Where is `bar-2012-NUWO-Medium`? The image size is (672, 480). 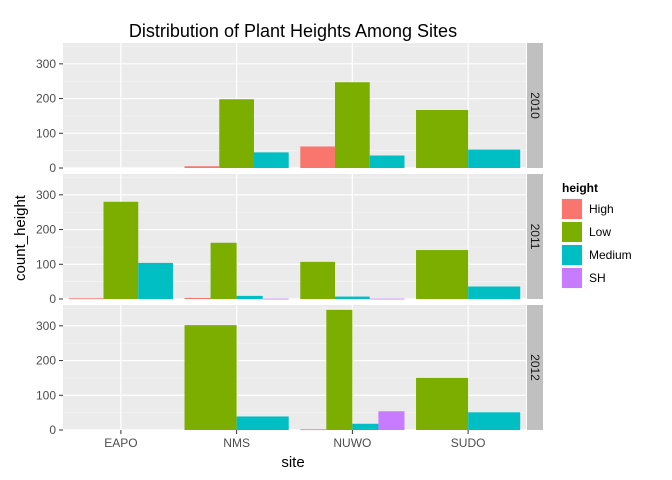 bar-2012-NUWO-Medium is located at coordinates (365, 426).